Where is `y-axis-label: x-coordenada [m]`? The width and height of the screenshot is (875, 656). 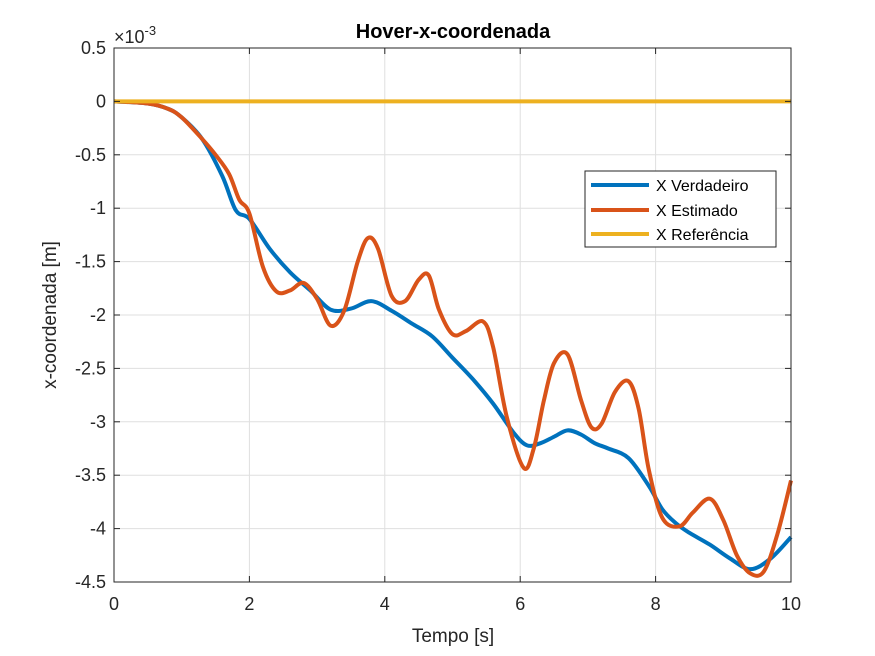 y-axis-label: x-coordenada [m] is located at coordinates (50, 315).